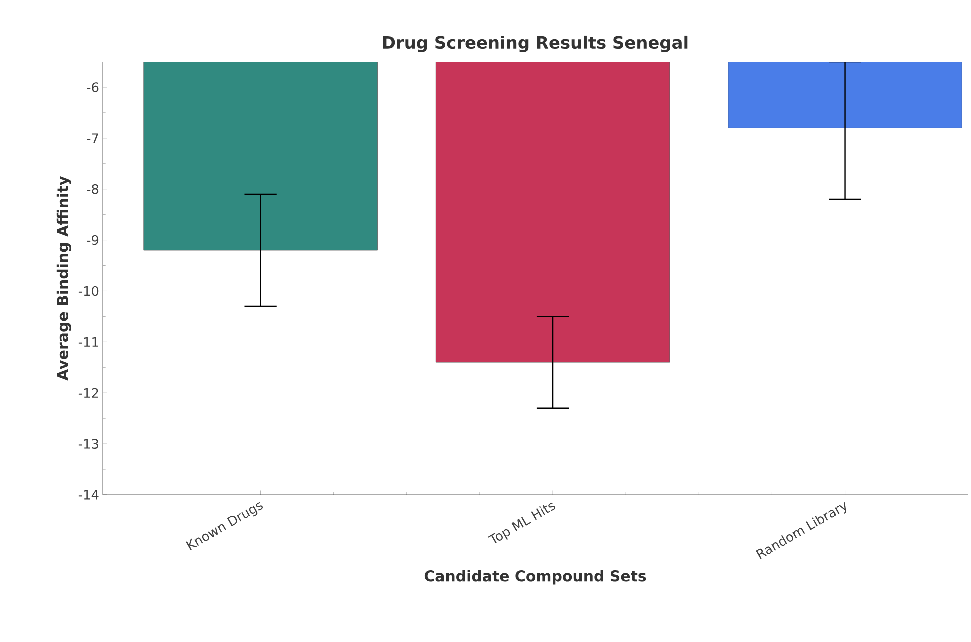 Image resolution: width=971 pixels, height=642 pixels. Describe the element at coordinates (93, 189) in the screenshot. I see `y-tick-label: -8` at that location.